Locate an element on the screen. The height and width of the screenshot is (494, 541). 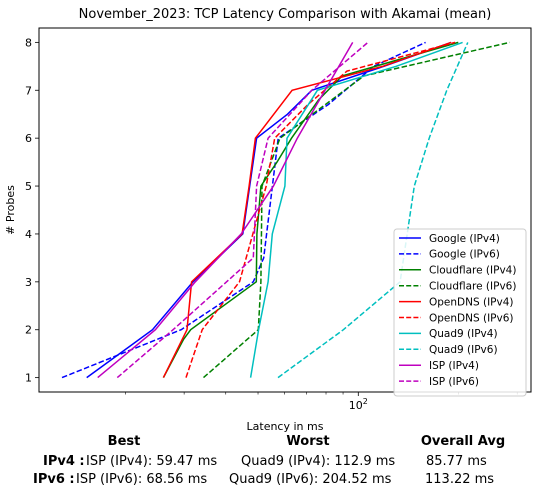
legend-box is located at coordinates (460, 312).